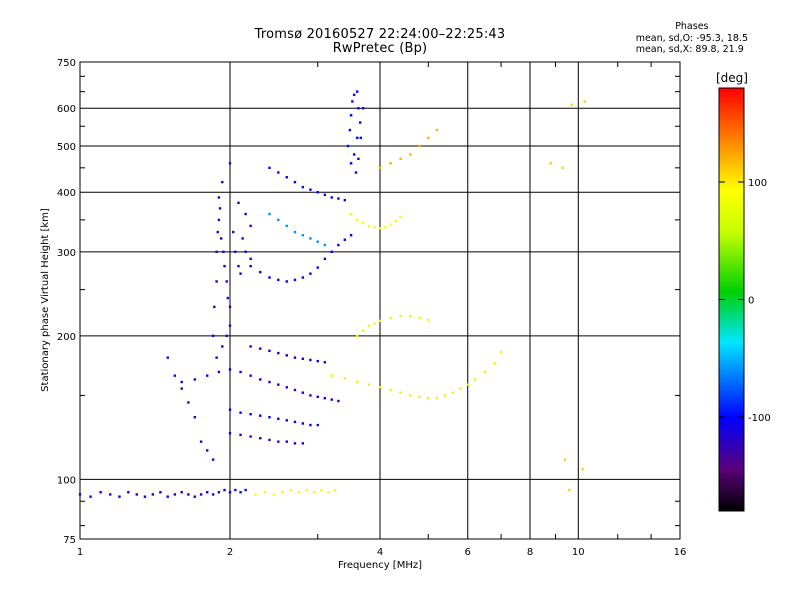 Image resolution: width=800 pixels, height=600 pixels. Describe the element at coordinates (530, 552) in the screenshot. I see `x-tick-label: 8` at that location.